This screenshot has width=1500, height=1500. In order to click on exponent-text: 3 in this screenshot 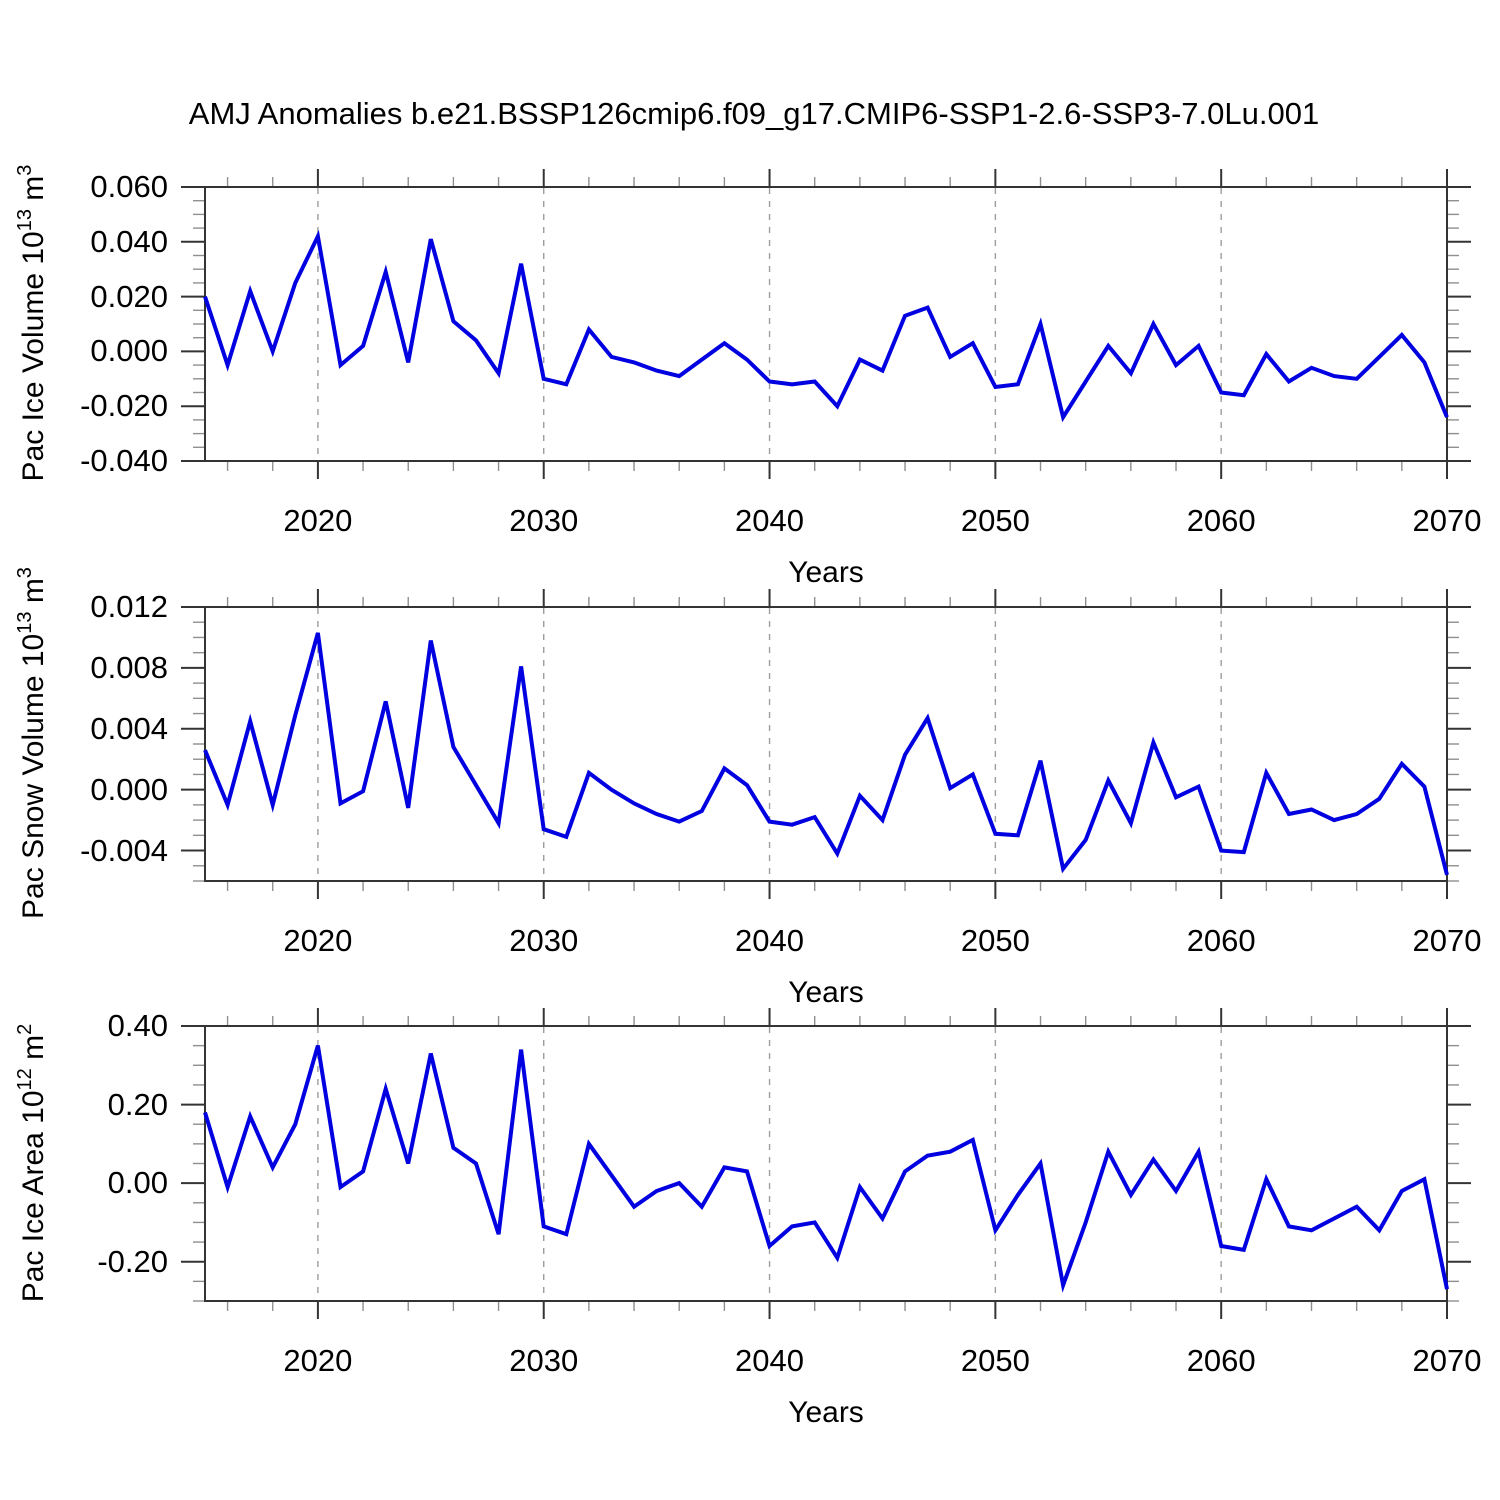, I will do `click(25, 573)`.